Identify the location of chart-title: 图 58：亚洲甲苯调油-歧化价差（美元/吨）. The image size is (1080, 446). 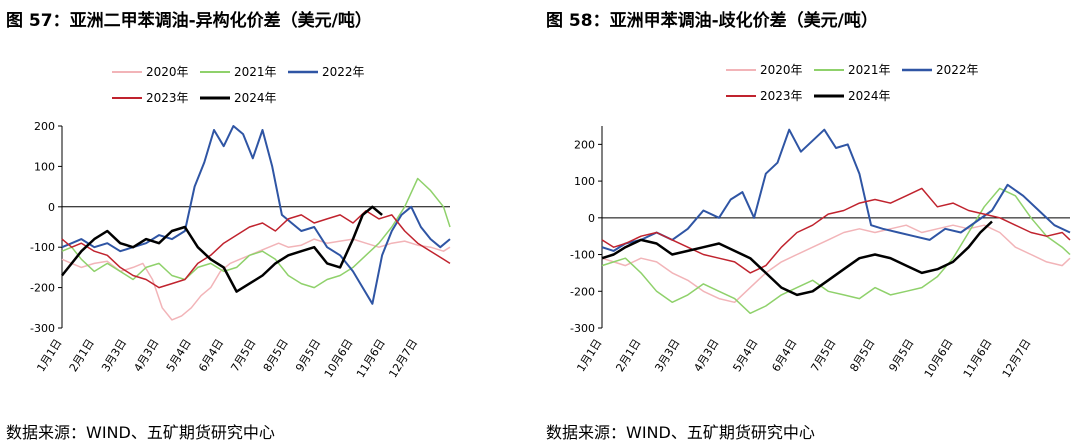
(712, 21).